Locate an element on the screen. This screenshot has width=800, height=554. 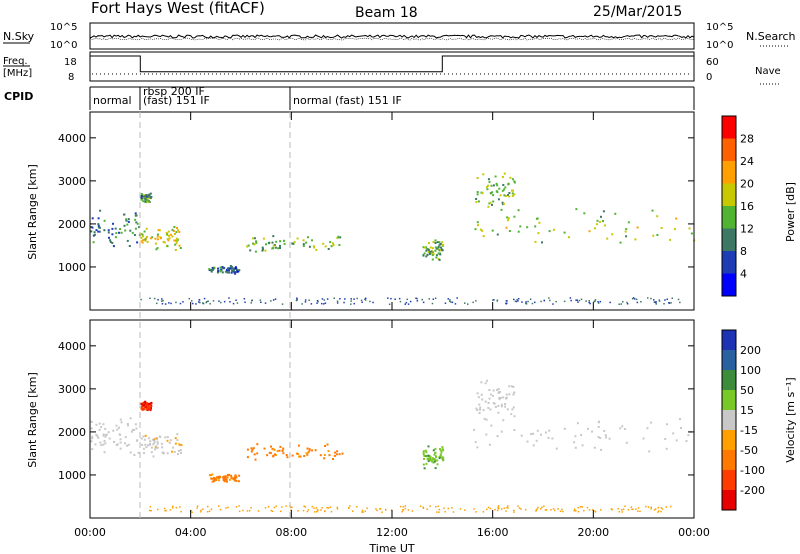
velocity-colorbar-swatch is located at coordinates (729, 460).